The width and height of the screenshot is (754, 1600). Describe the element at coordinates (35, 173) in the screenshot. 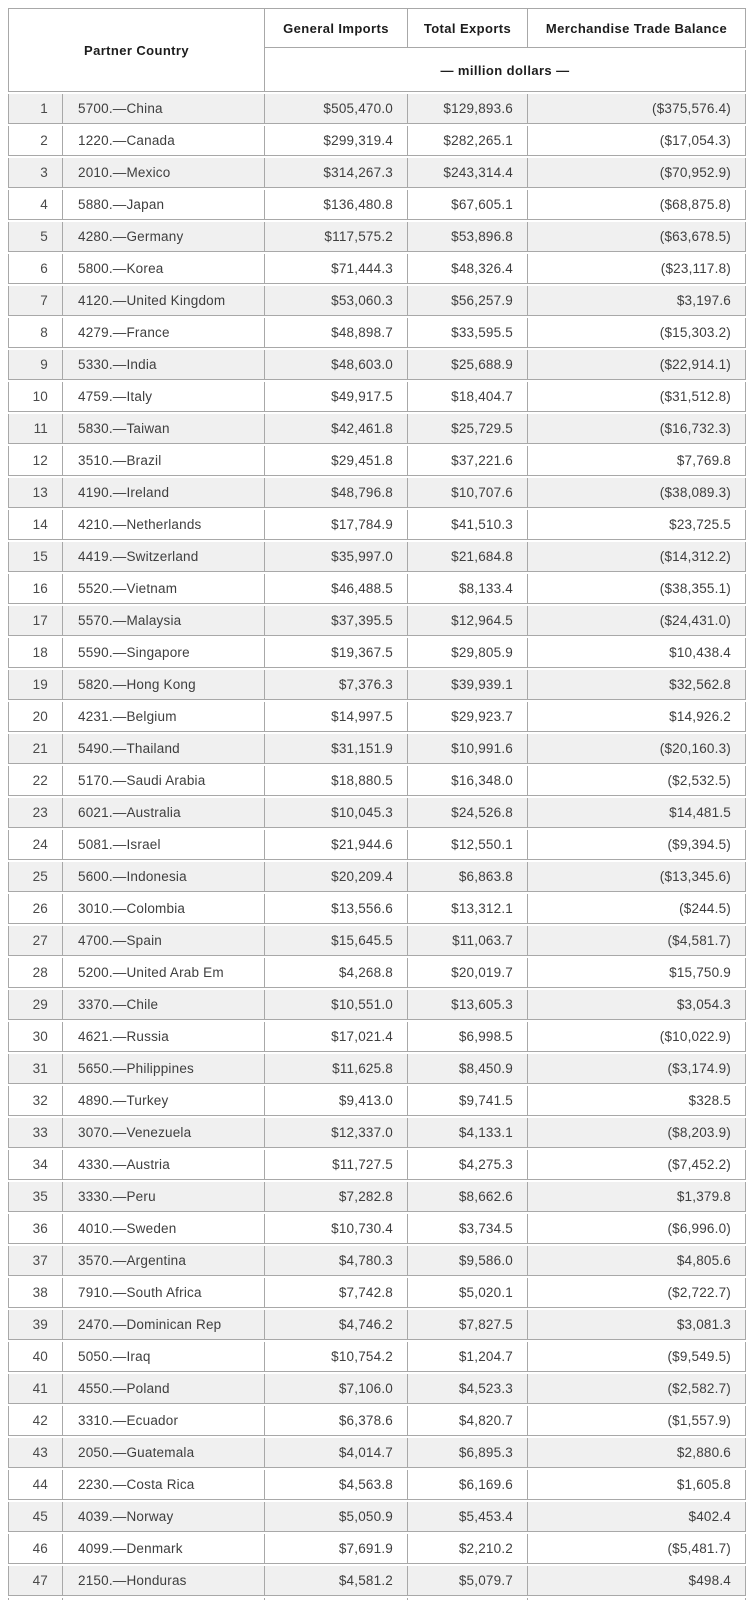

I see `rank-cell: 3` at that location.